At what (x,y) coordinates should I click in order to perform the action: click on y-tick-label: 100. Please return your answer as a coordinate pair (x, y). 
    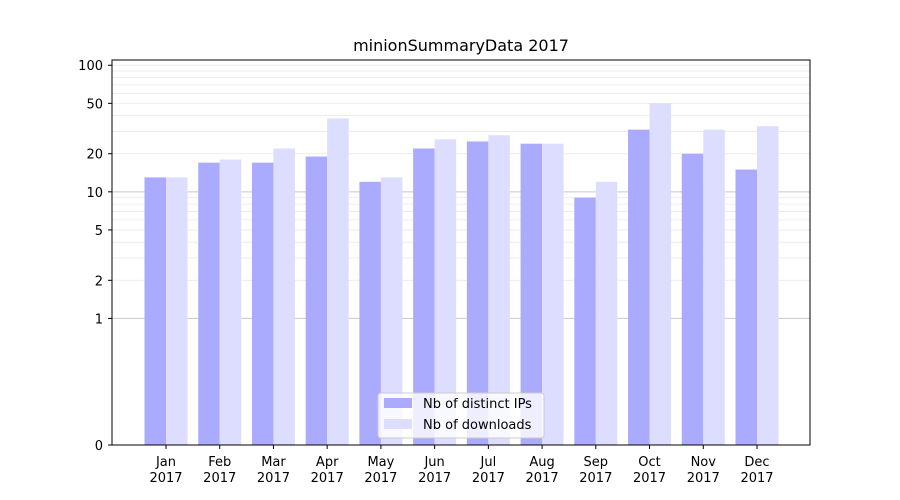
    Looking at the image, I should click on (90, 66).